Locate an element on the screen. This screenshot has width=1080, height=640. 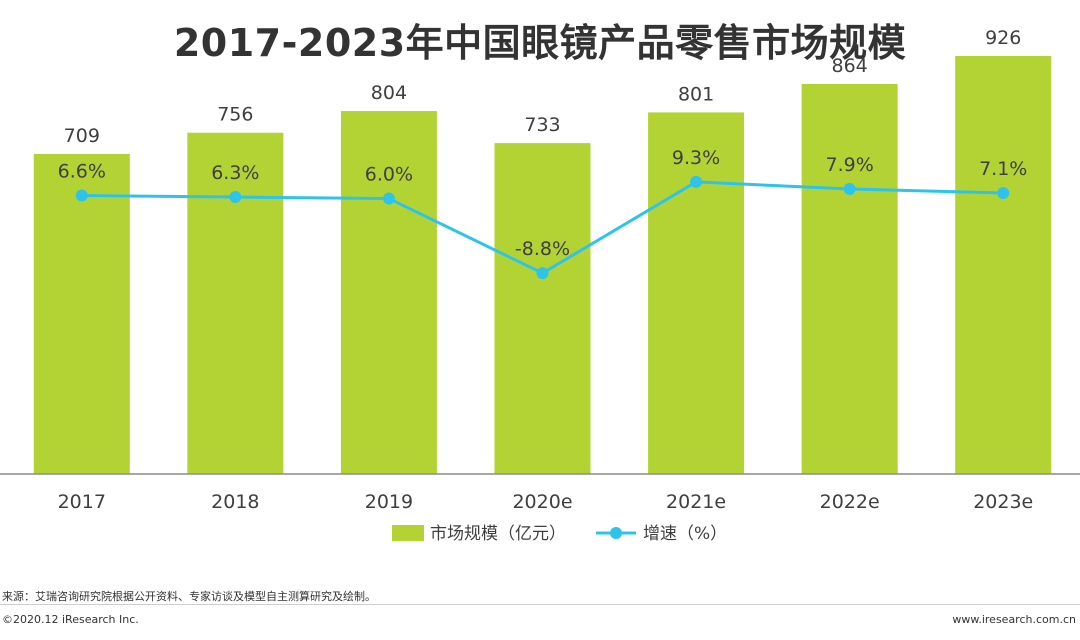
copyright-text: ©2020.12 iResearch Inc. is located at coordinates (70, 619).